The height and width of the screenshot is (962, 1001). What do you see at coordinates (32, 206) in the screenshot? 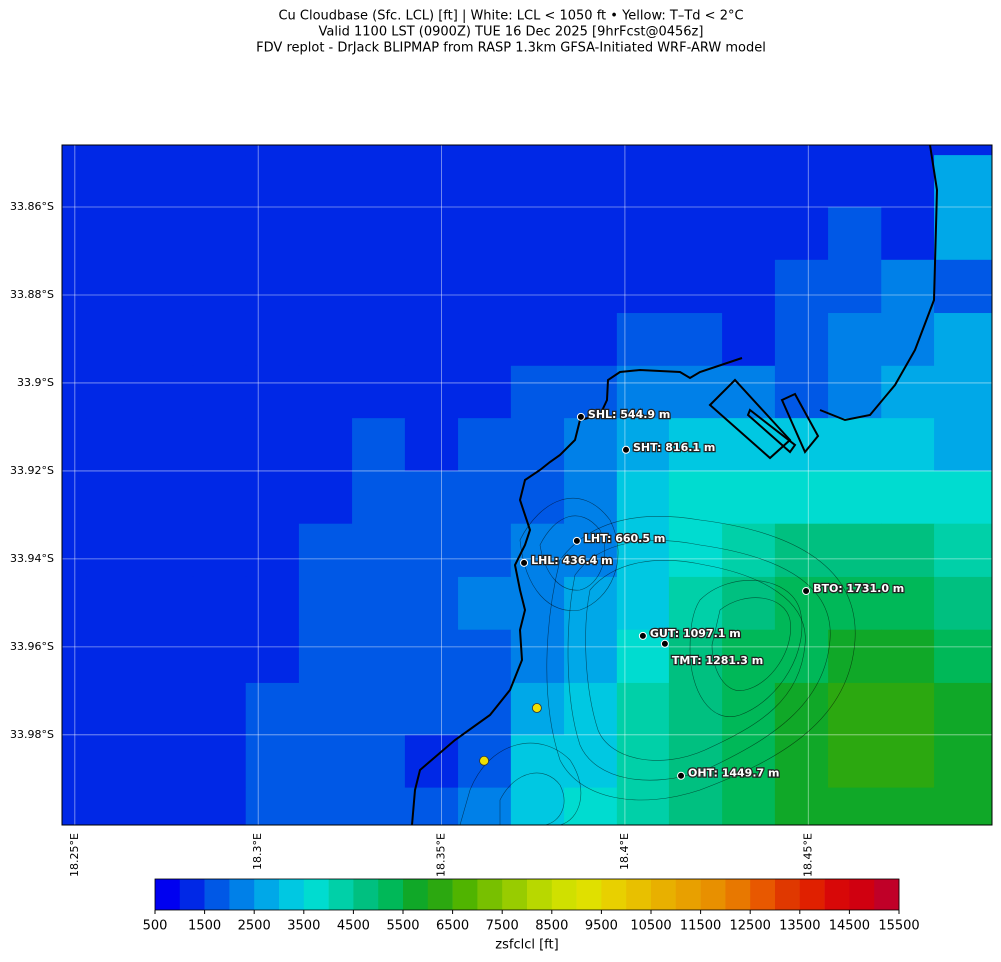
I see `y-tick-label: 33.86°S` at bounding box center [32, 206].